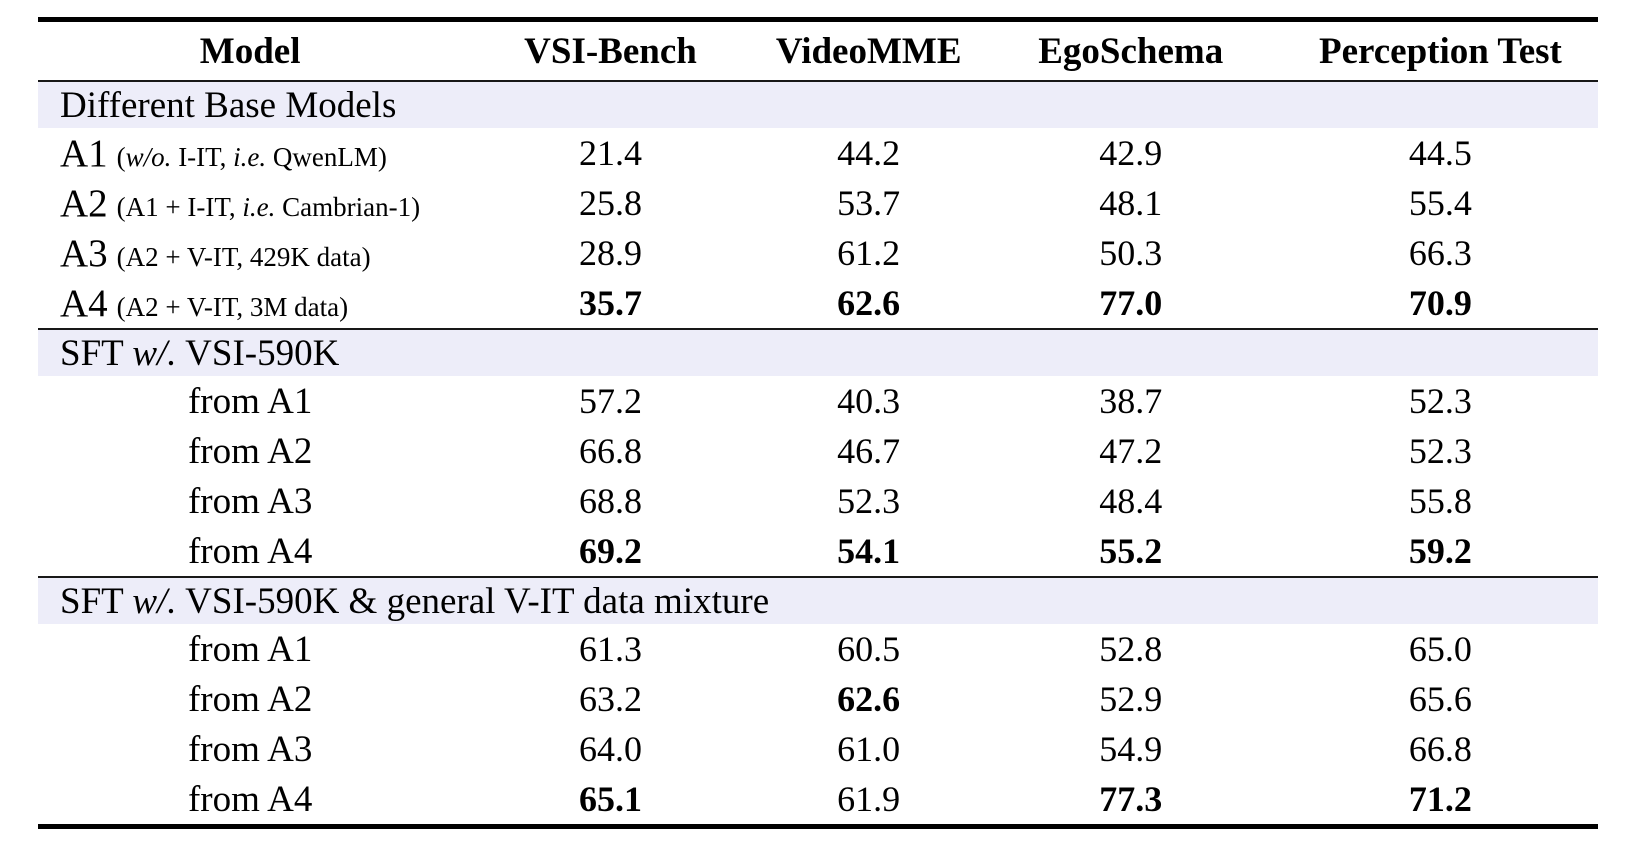 This screenshot has width=1630, height=853. I want to click on metric-value-egoschema: 77.3, so click(1131, 799).